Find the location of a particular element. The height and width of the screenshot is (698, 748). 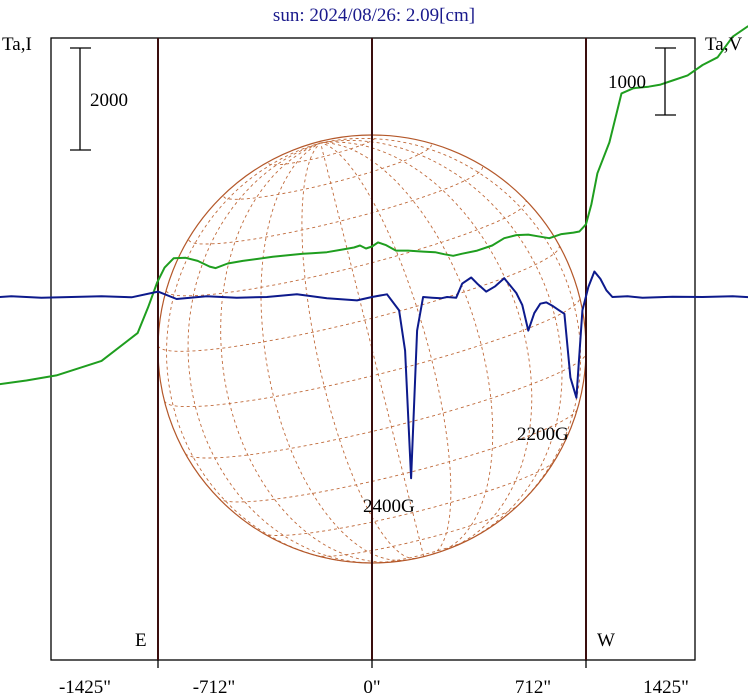

scale-bar-left: 2000 is located at coordinates (99, 99).